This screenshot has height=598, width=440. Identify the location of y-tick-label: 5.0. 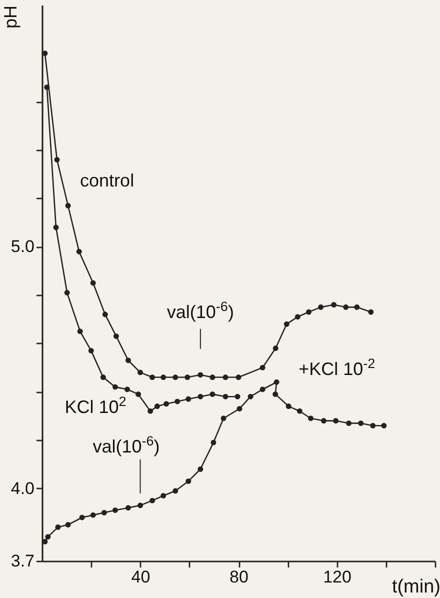
(22, 246).